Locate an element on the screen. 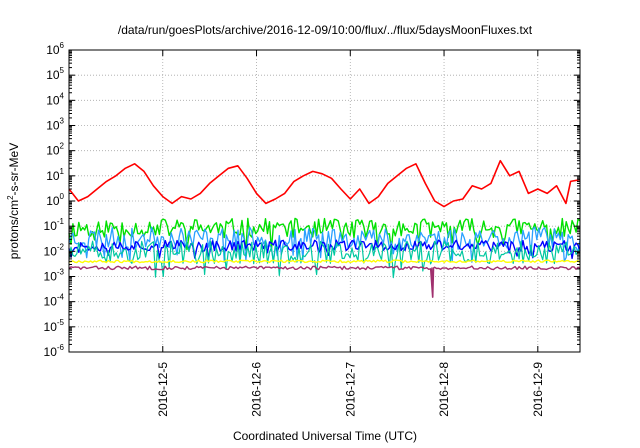 This screenshot has width=640, height=448. y-tick-label: 10¹ is located at coordinates (55, 175).